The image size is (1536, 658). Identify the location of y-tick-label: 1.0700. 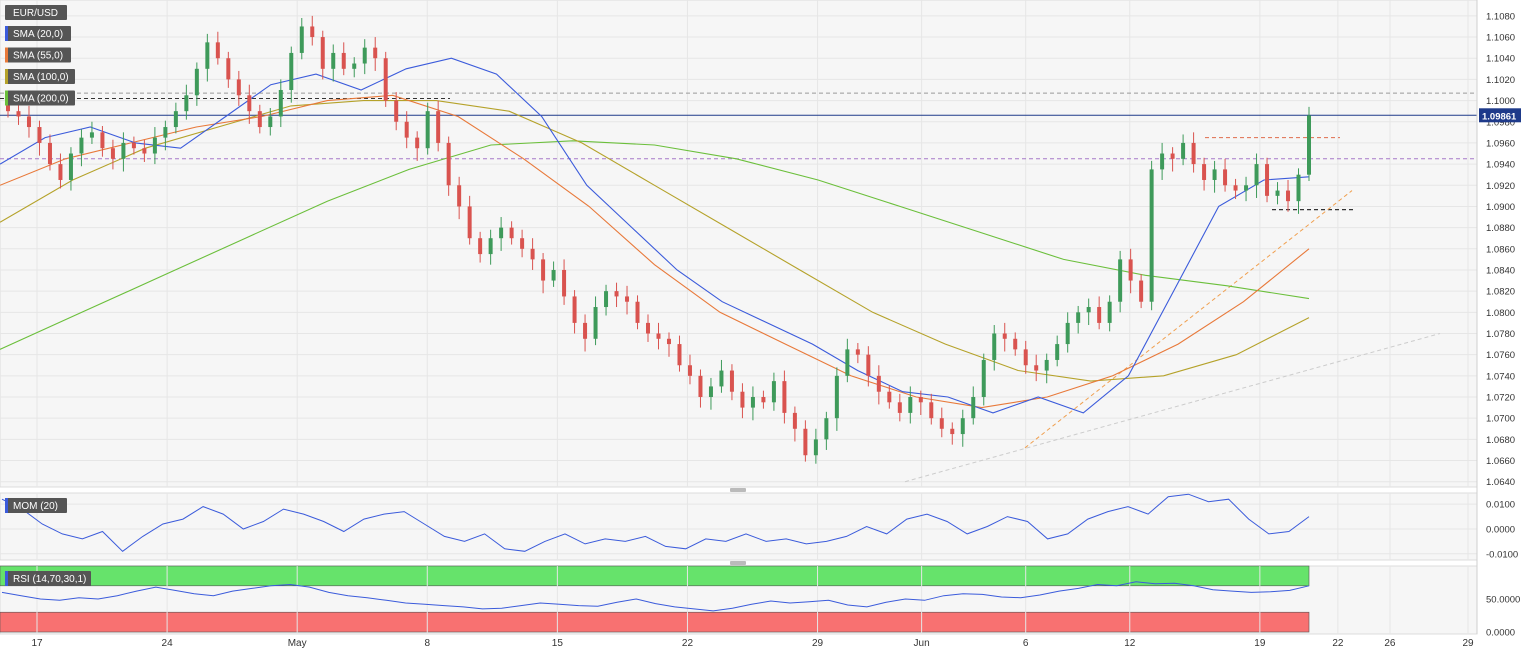
(1500, 419).